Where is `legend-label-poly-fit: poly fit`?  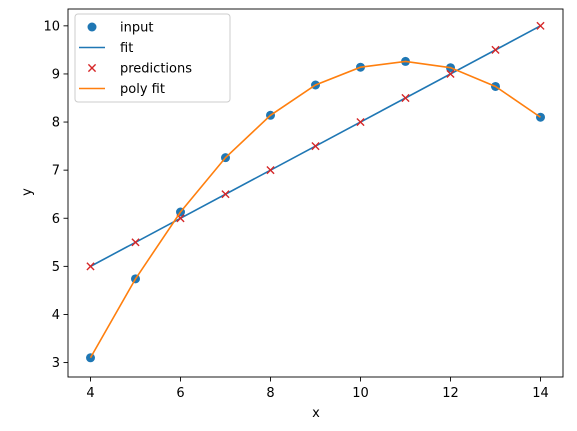
legend-label-poly-fit: poly fit is located at coordinates (142, 89).